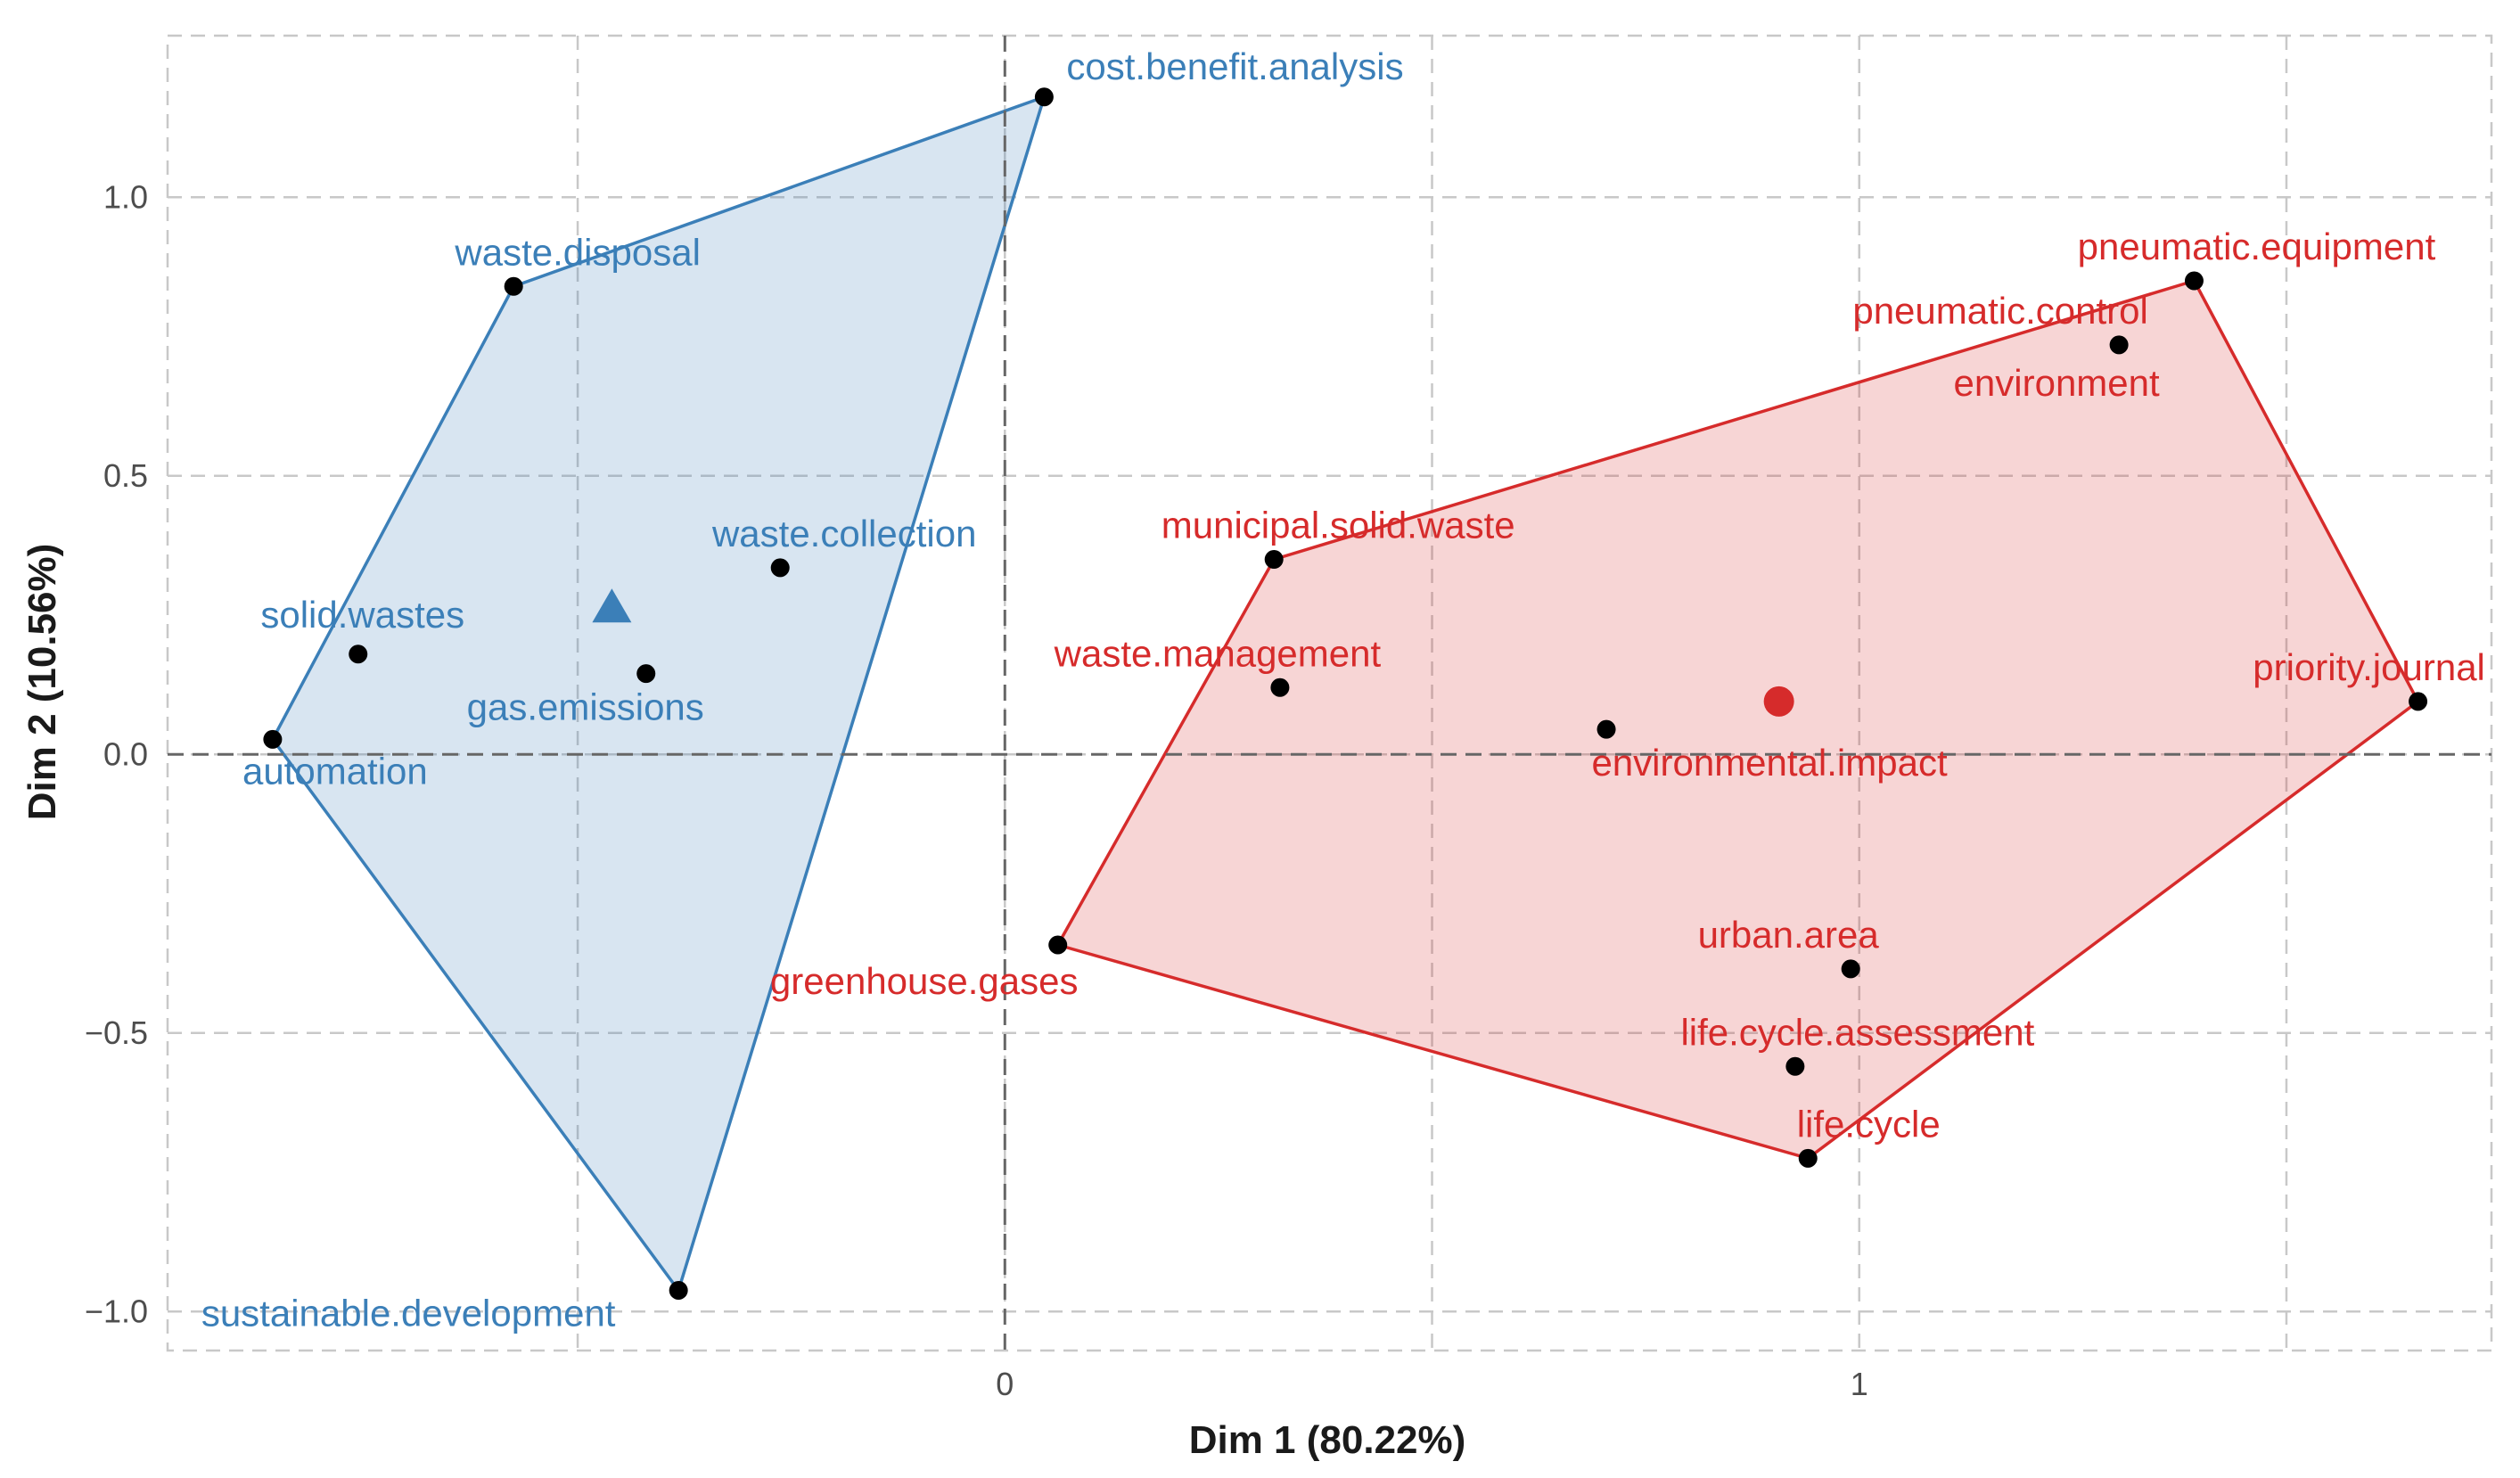  What do you see at coordinates (1338, 525) in the screenshot?
I see `label-municipal.solid.waste: municipal.solid.waste` at bounding box center [1338, 525].